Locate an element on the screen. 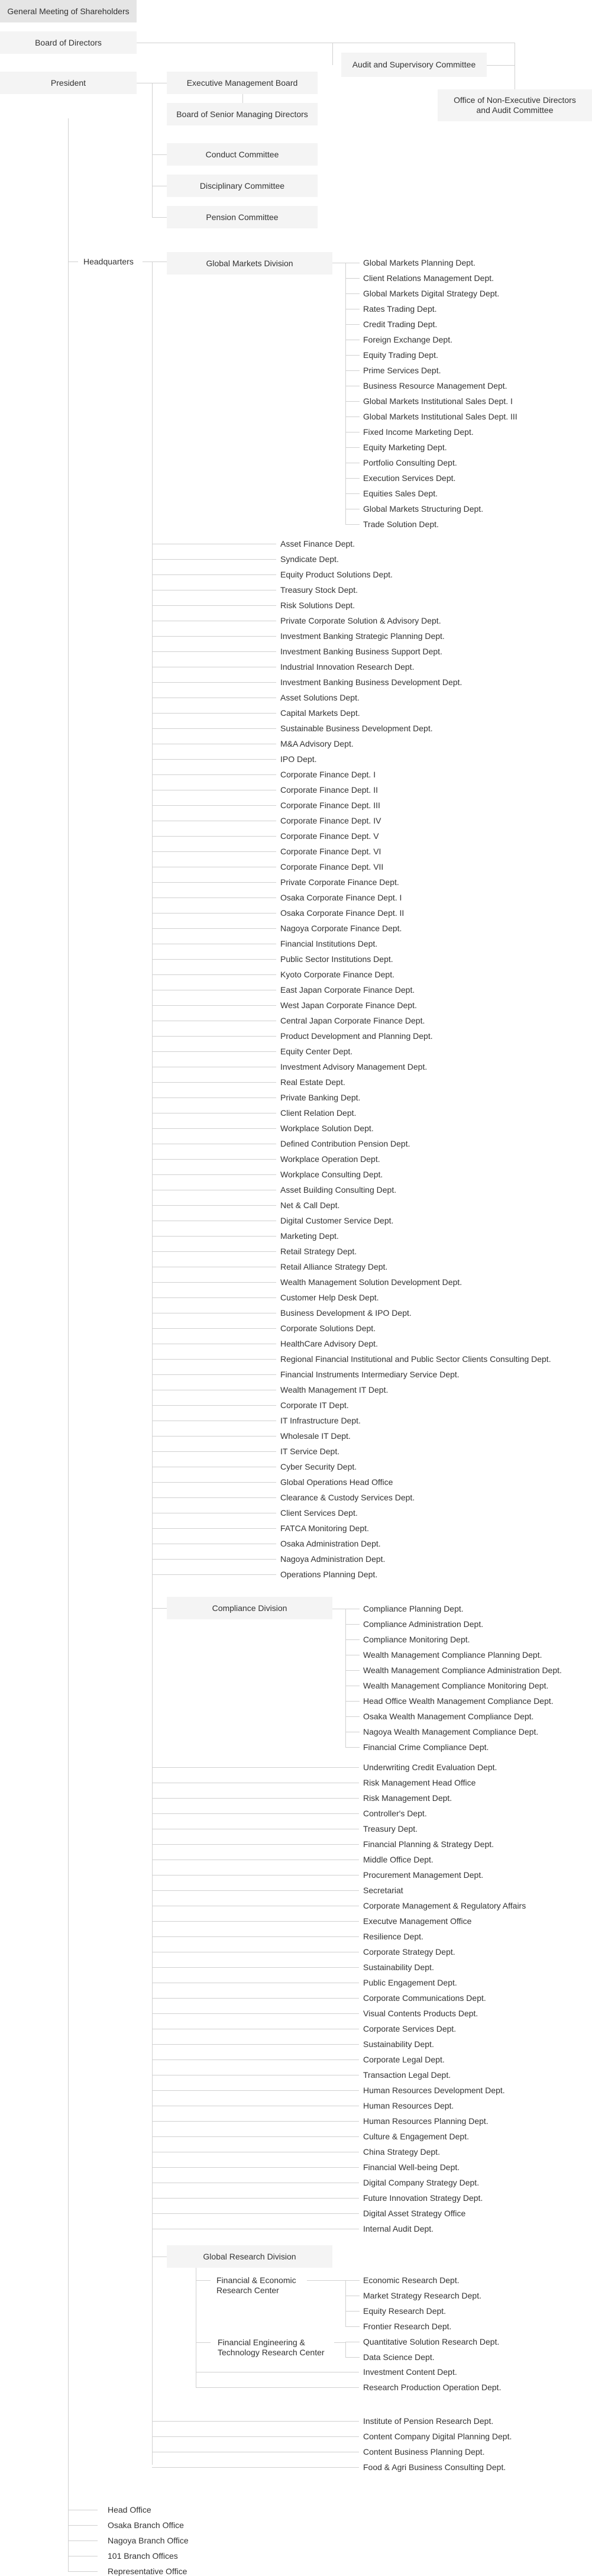 This screenshot has height=2576, width=592. dept-item: Private Corporate Finance Dept. is located at coordinates (339, 882).